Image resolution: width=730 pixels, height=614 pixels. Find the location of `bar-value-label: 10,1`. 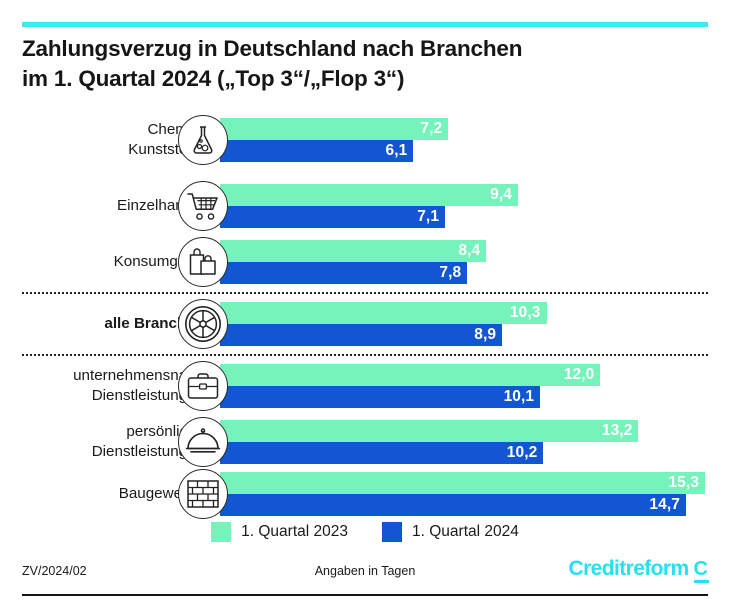

bar-value-label: 10,1 is located at coordinates (519, 396).